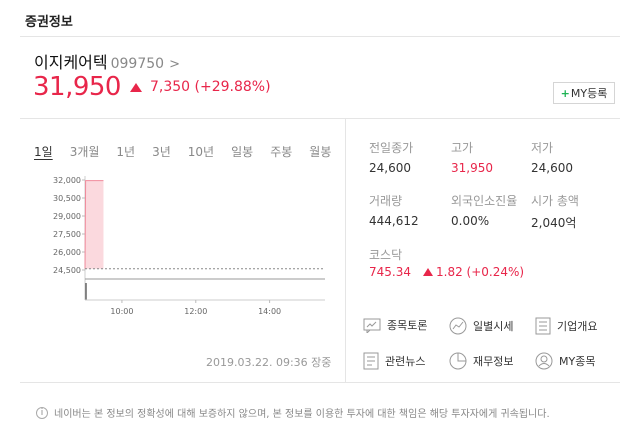  I want to click on chart-period-tabs: 1일 3개월 1년 3년 10년 일봉 주봉 월봉, so click(191, 151).